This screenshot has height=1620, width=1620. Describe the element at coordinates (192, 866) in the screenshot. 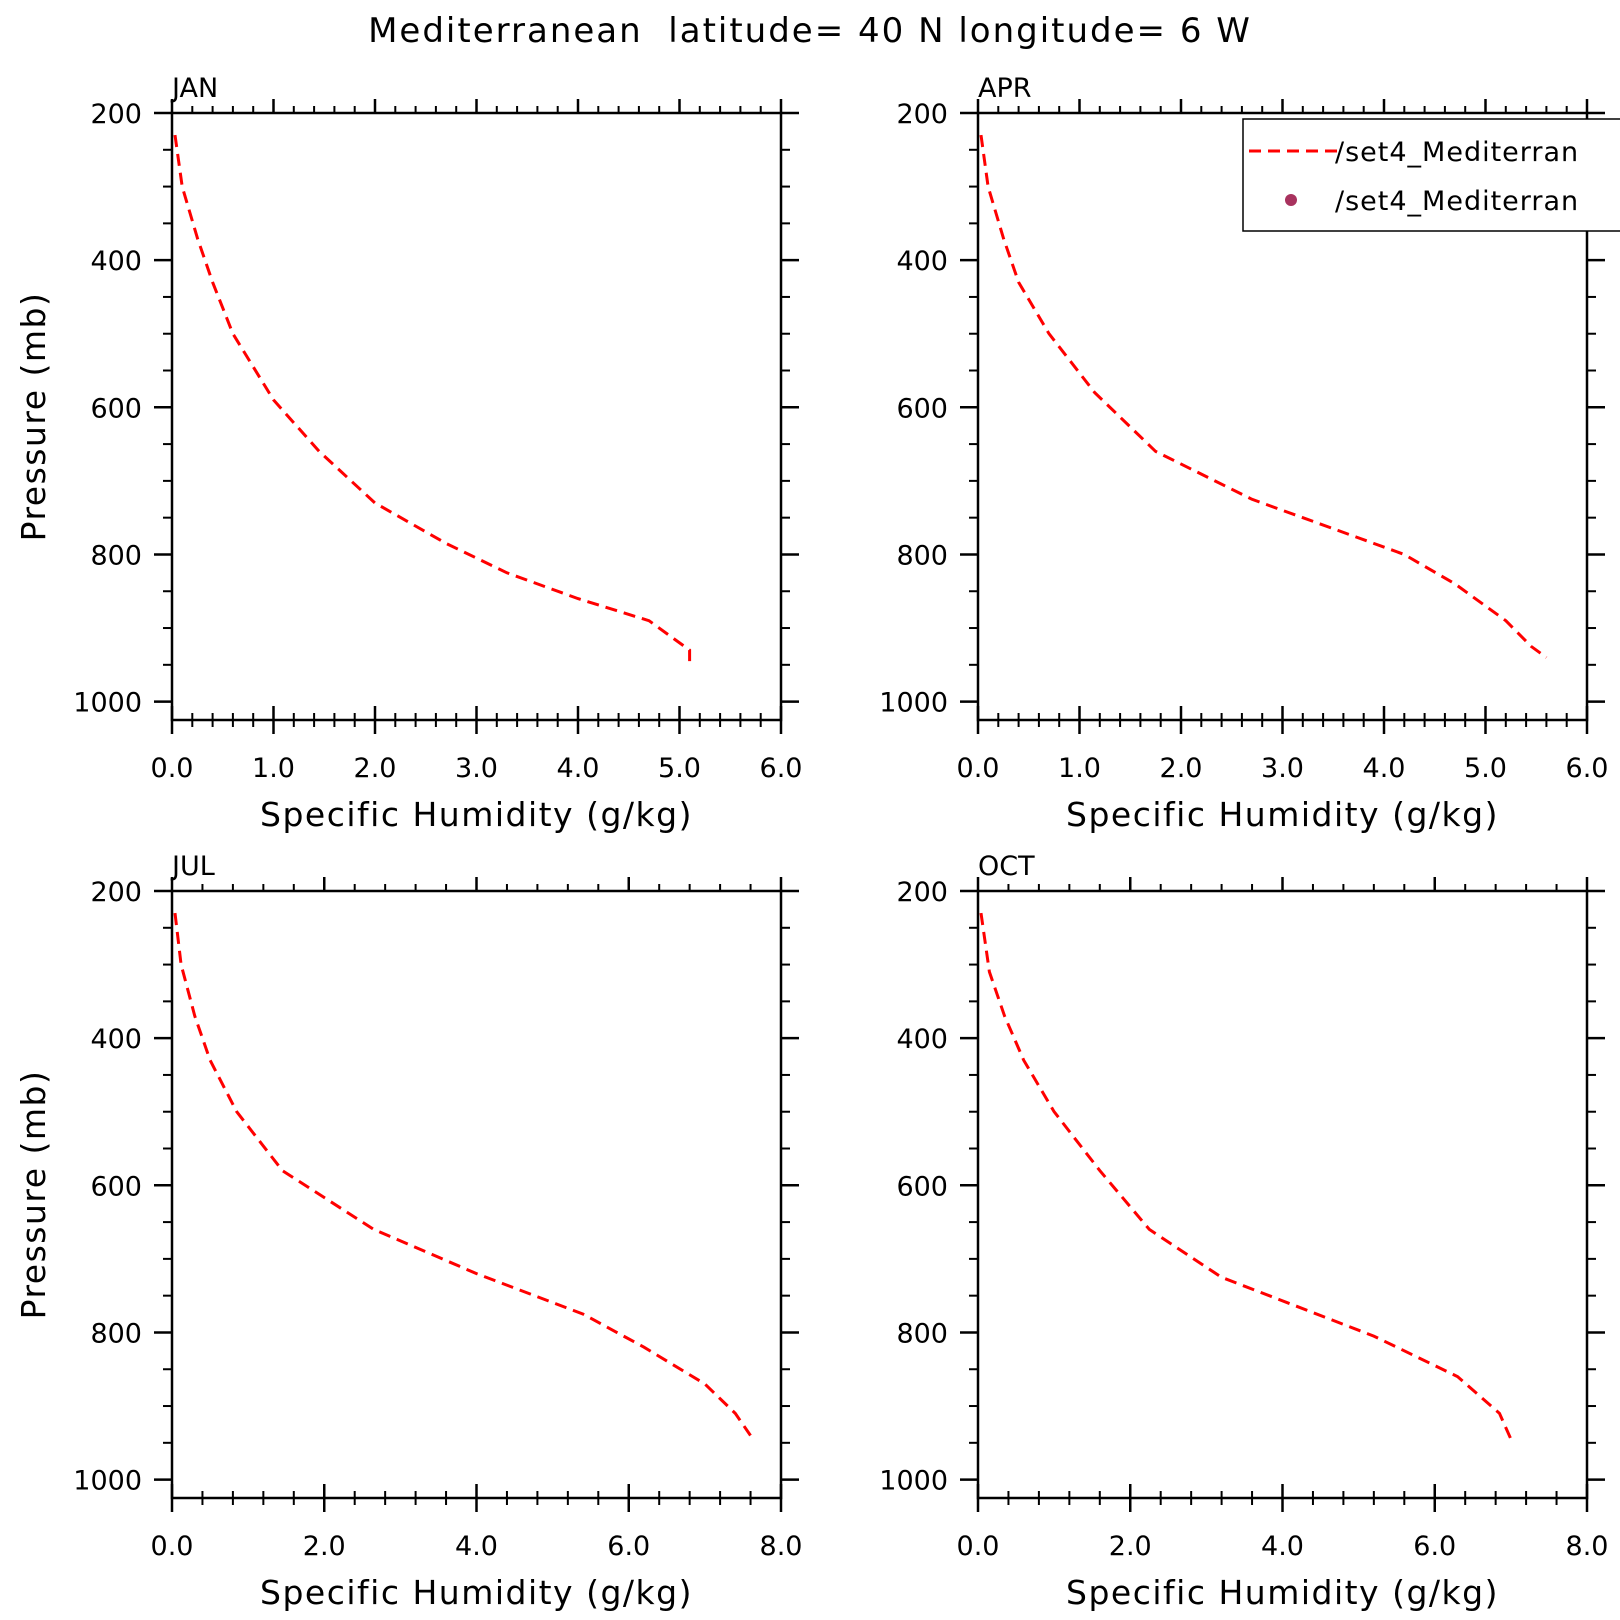

I see `panel-title: JUL` at that location.